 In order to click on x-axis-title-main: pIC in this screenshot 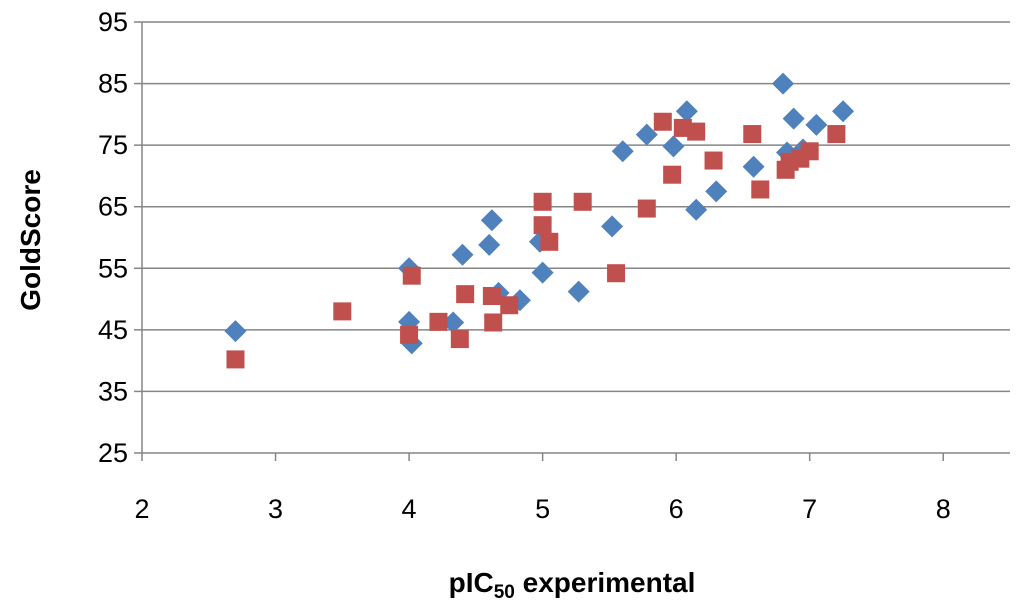, I will do `click(471, 582)`.